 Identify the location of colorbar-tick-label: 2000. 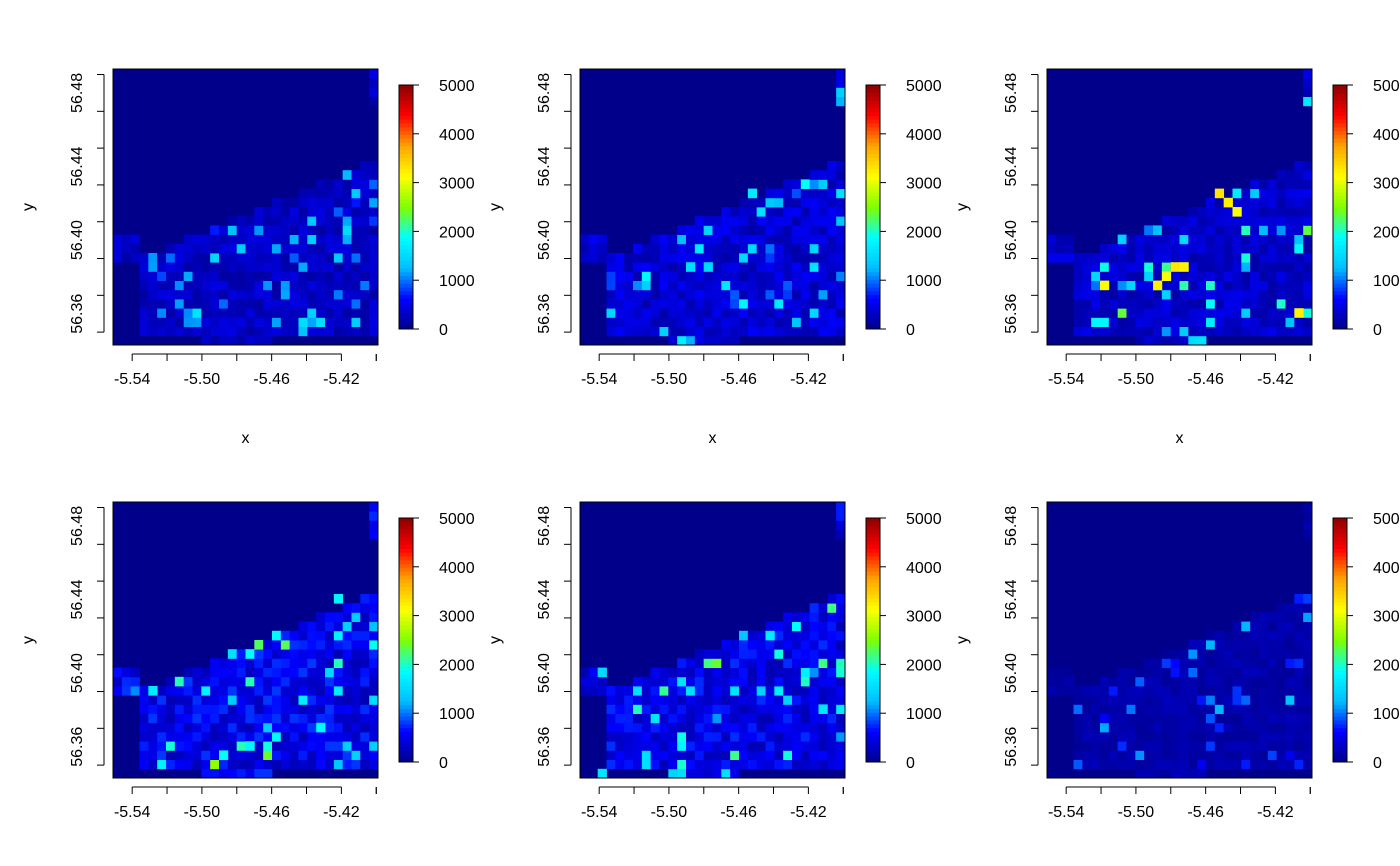
(457, 232).